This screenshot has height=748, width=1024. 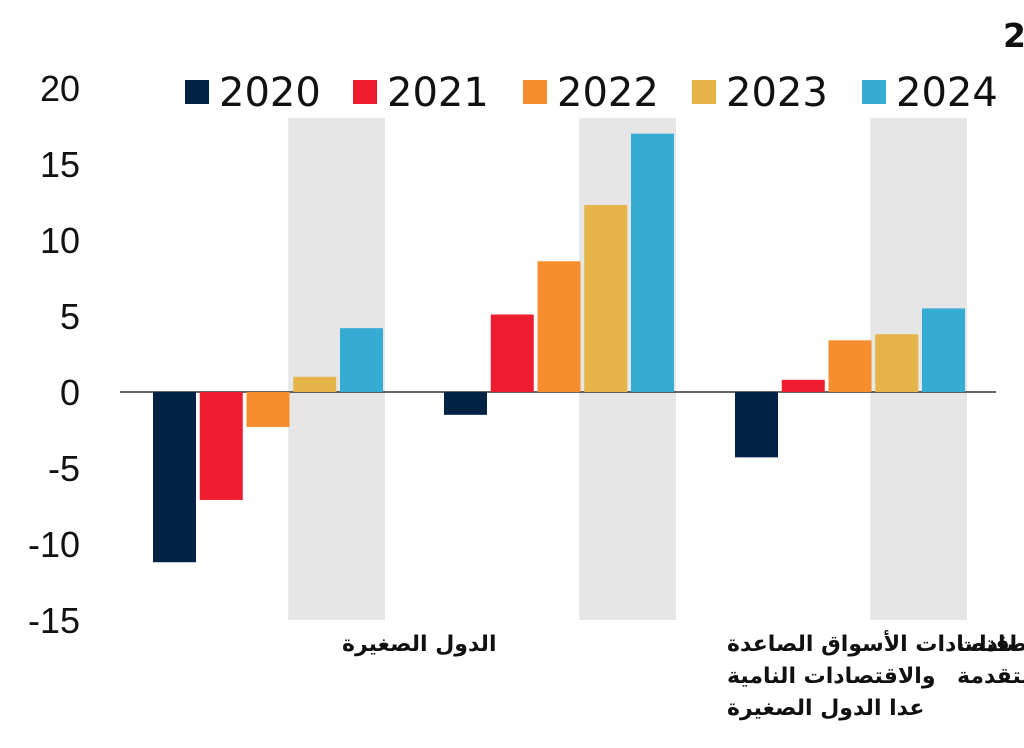 What do you see at coordinates (777, 93) in the screenshot?
I see `legend-label-2023: 2023` at bounding box center [777, 93].